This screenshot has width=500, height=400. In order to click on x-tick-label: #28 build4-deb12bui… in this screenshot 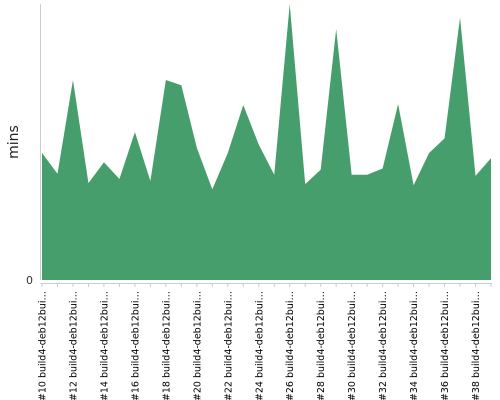, I will do `click(321, 345)`.